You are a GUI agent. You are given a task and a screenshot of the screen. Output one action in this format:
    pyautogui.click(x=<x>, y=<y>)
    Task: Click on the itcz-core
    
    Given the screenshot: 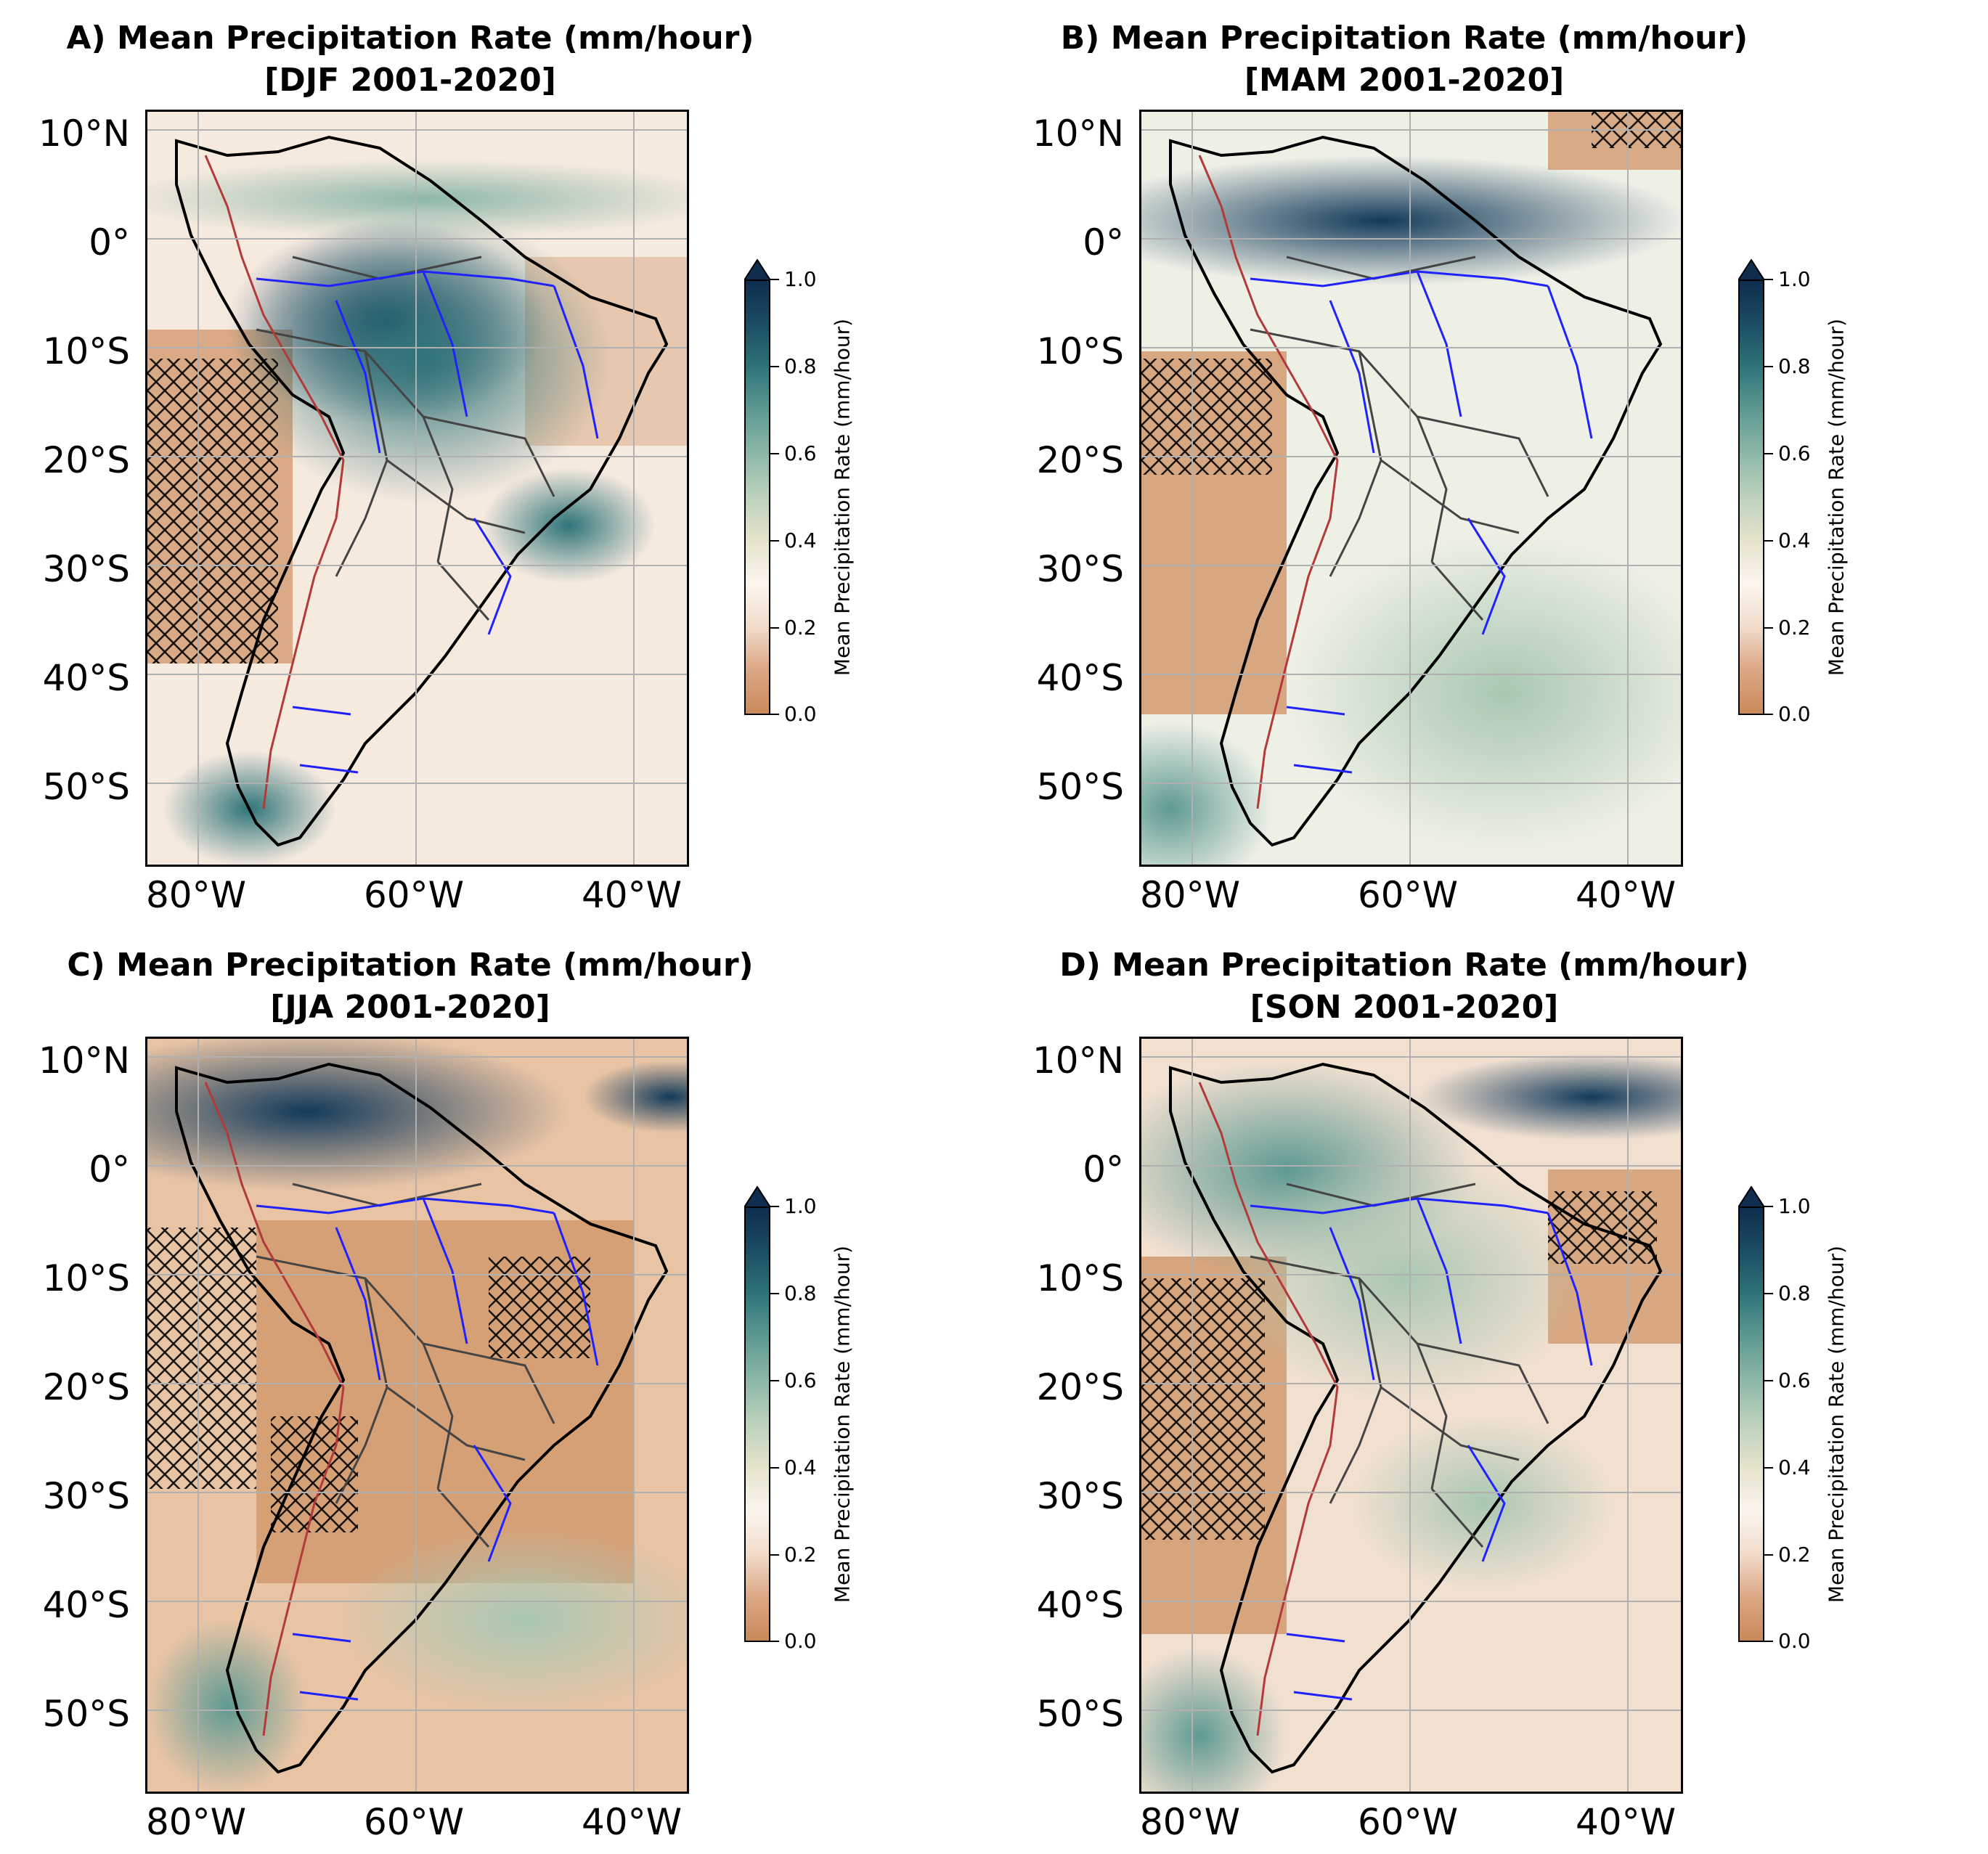 What is the action you would take?
    pyautogui.click(x=1411, y=220)
    